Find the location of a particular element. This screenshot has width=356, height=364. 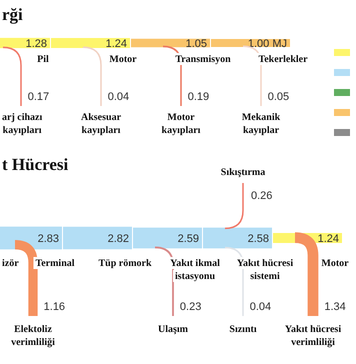

category-label: Terminal is located at coordinates (55, 263).